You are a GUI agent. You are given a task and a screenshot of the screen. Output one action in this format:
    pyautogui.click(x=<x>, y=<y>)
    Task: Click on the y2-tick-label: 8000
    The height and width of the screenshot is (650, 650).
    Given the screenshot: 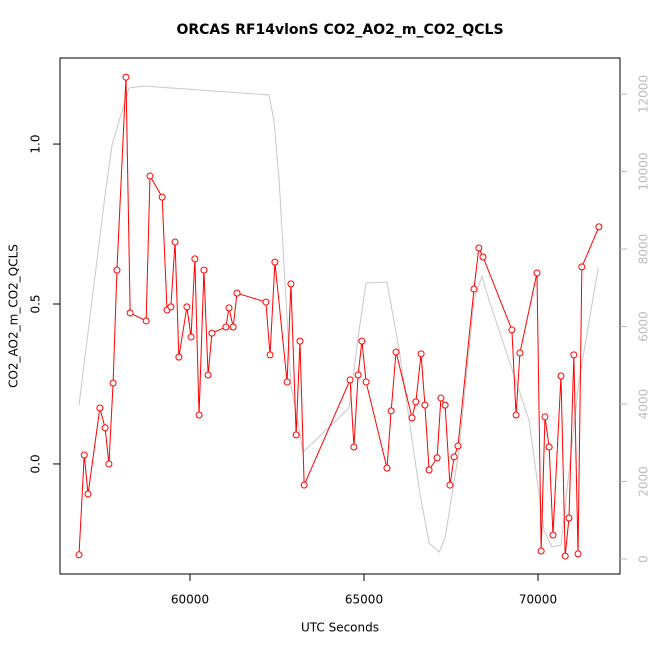 What is the action you would take?
    pyautogui.click(x=643, y=249)
    